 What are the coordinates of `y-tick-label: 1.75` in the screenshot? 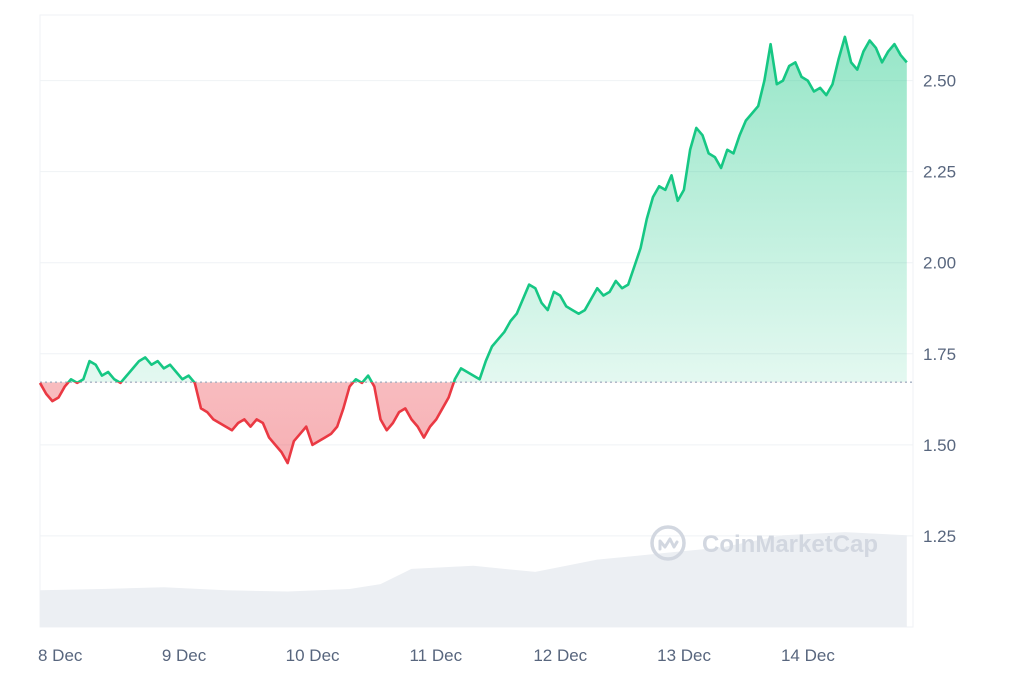 It's located at (939, 354).